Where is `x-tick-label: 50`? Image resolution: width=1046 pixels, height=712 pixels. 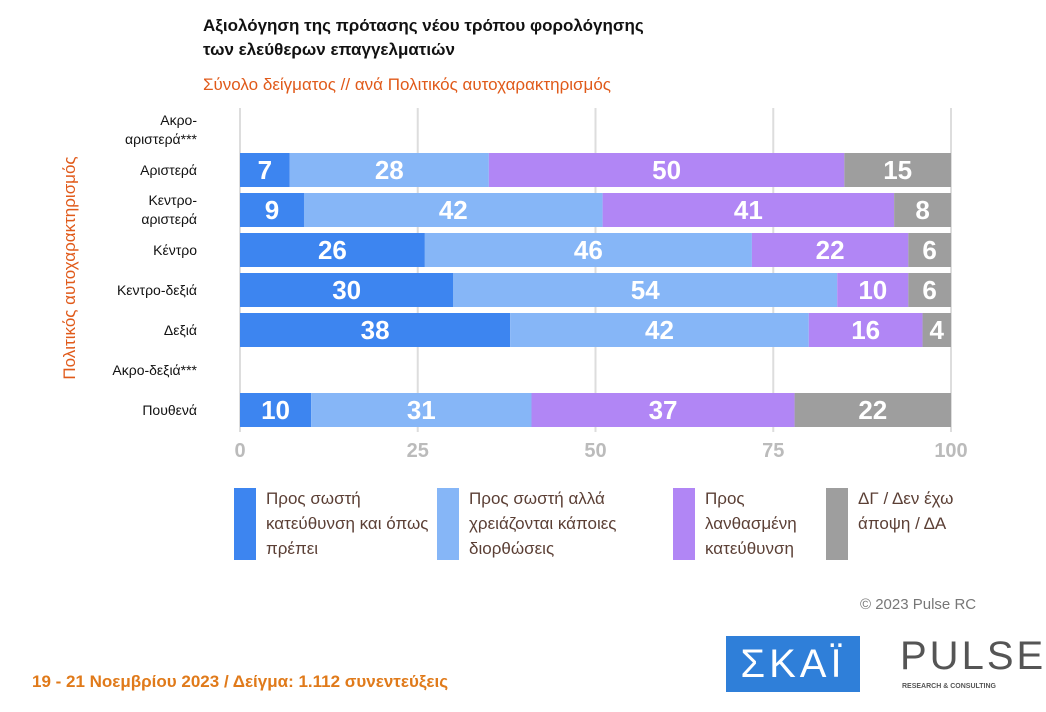
x-tick-label: 50 is located at coordinates (595, 451).